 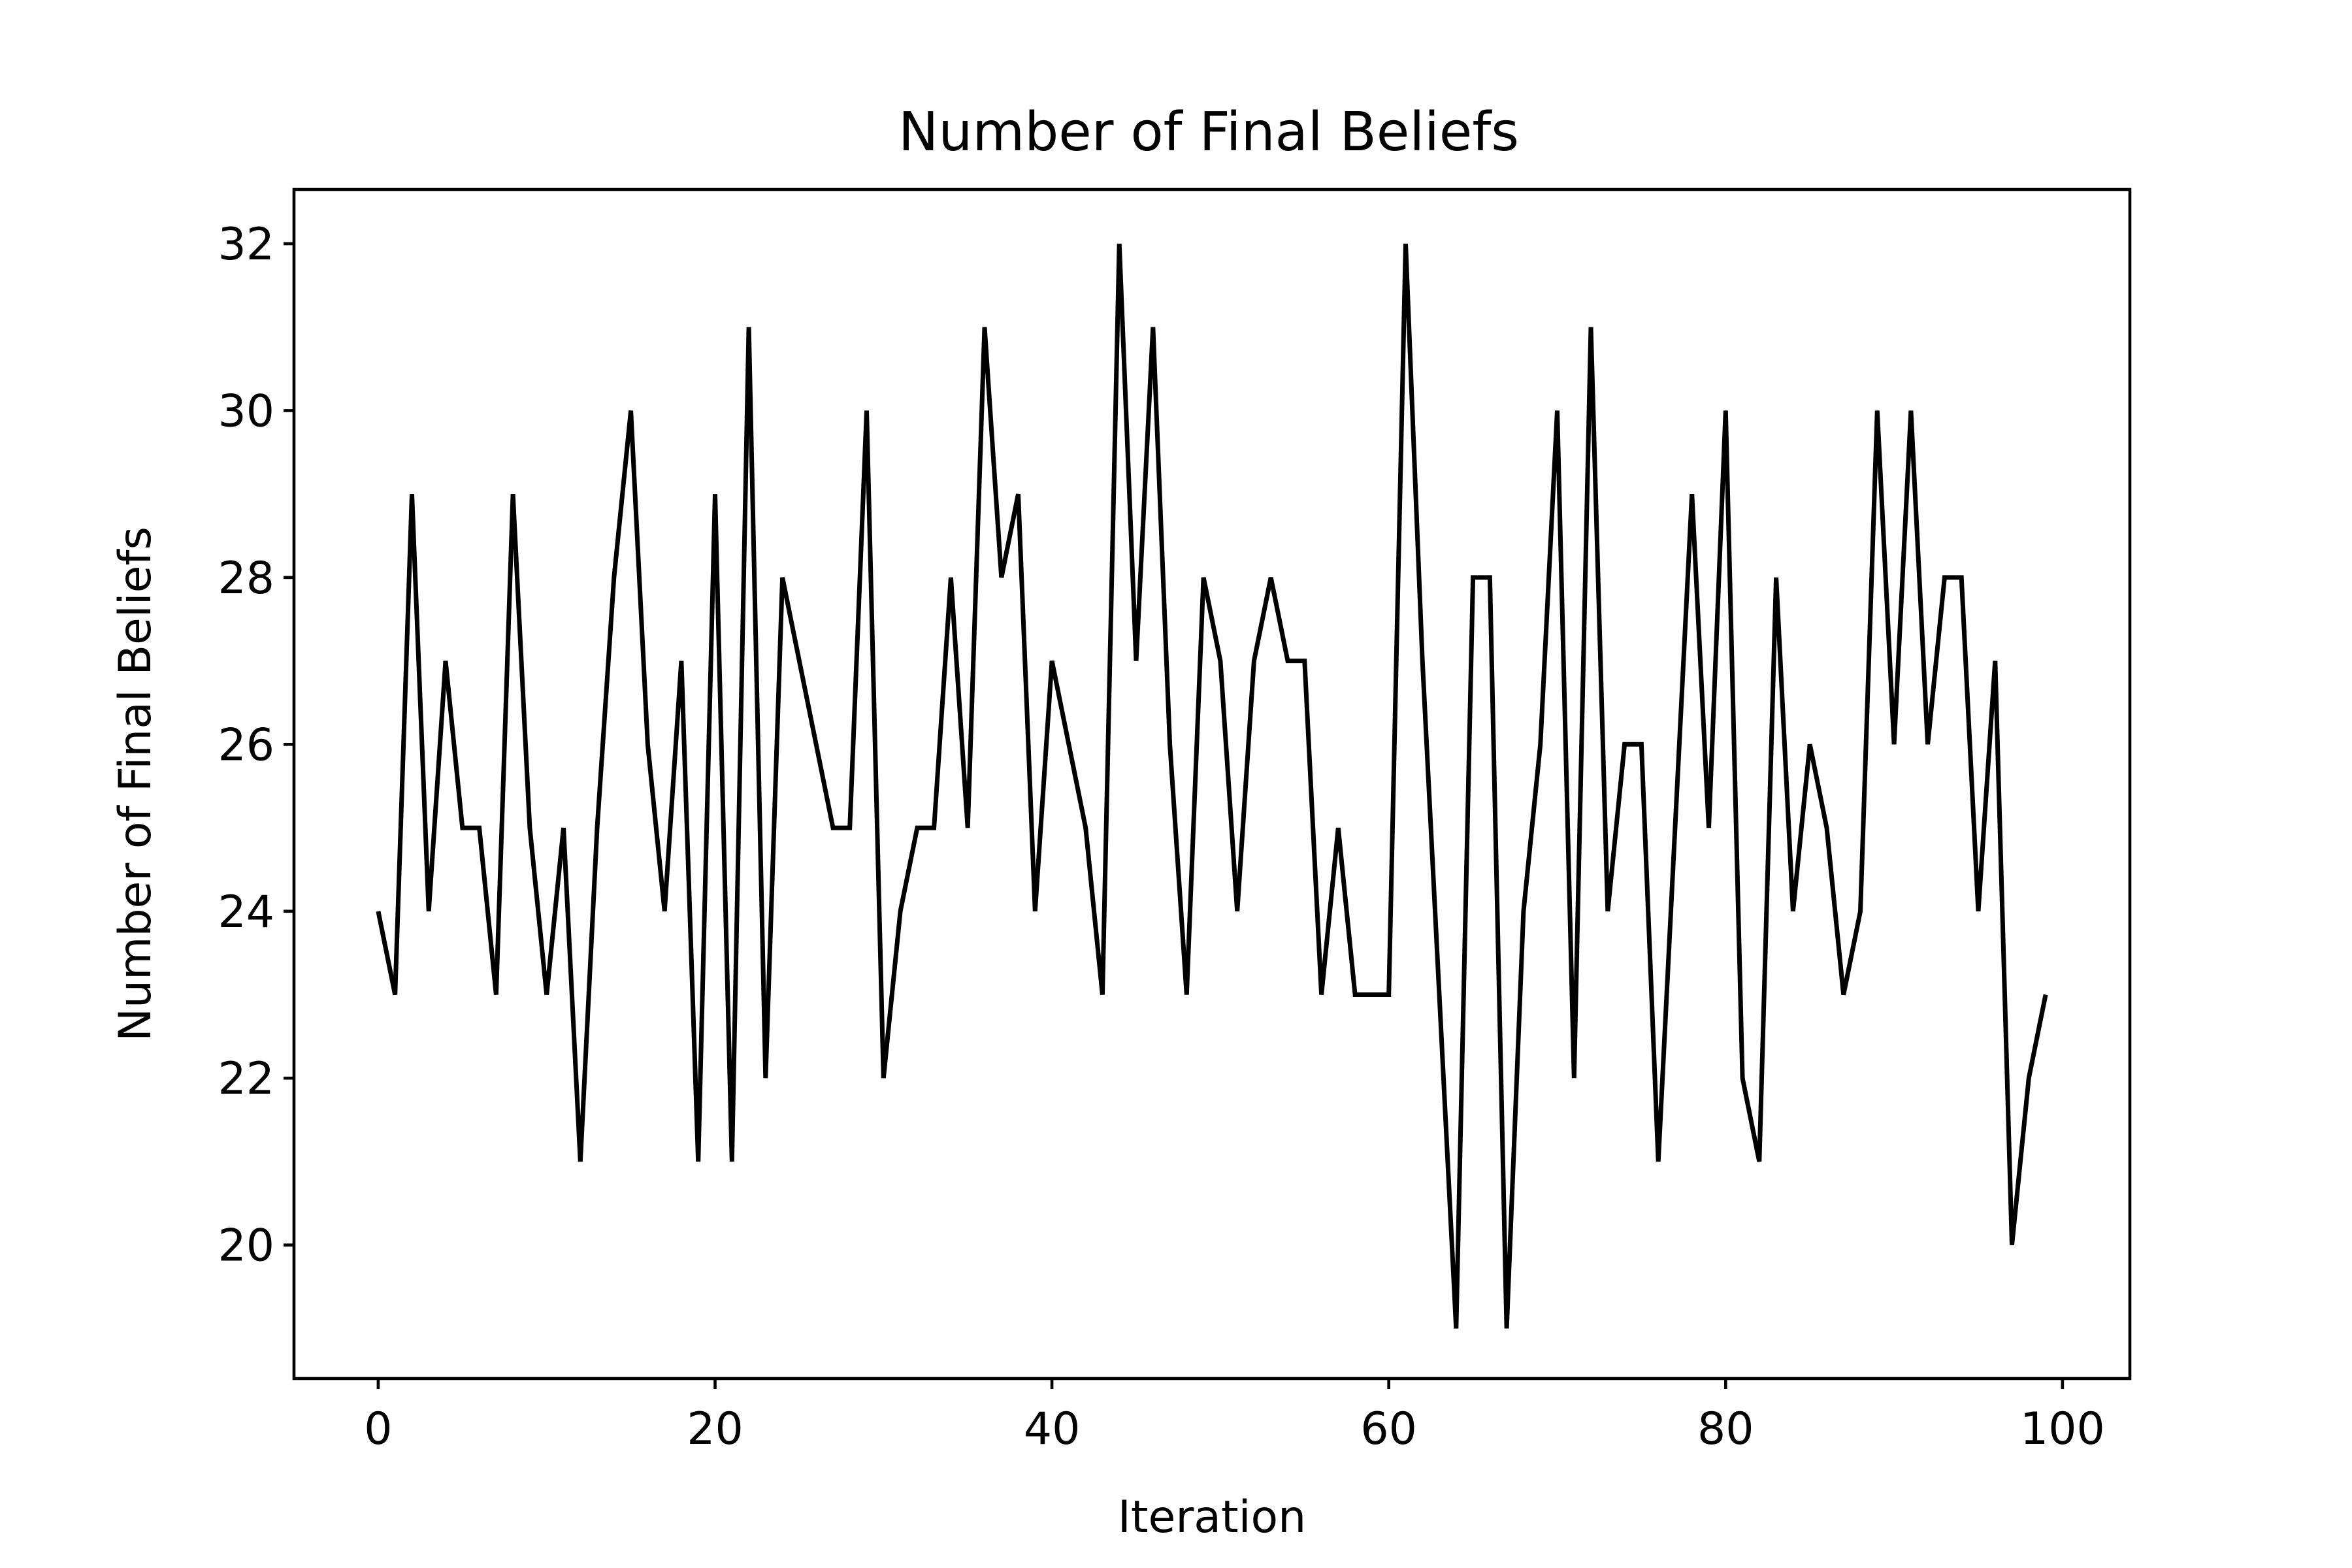 I want to click on y-axis: 20 22 24 26 28 30 32, so click(x=256, y=745).